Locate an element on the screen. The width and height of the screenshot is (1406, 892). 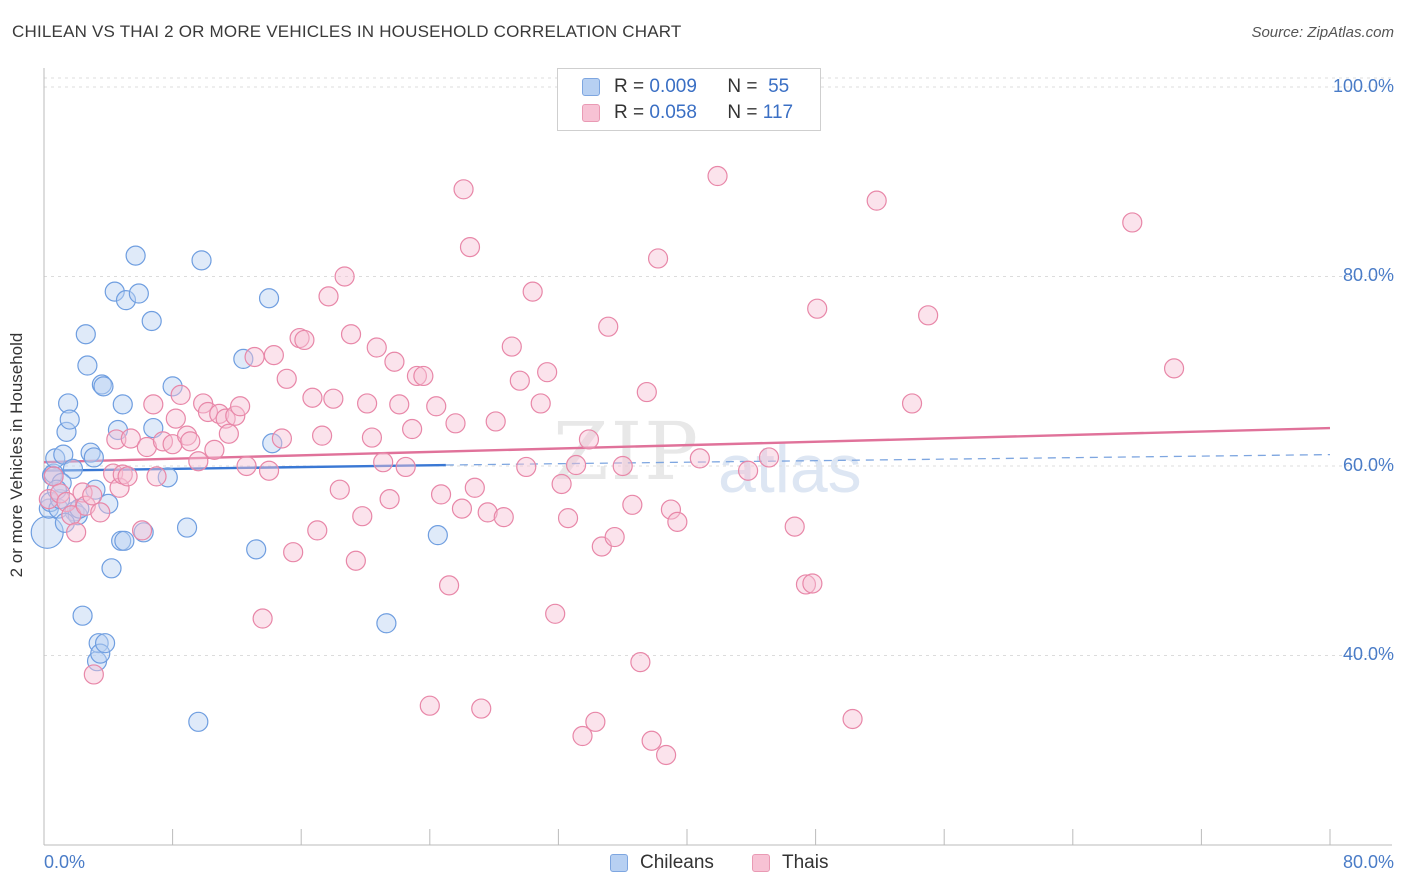
legend-r-label: R = is located at coordinates (629, 86).